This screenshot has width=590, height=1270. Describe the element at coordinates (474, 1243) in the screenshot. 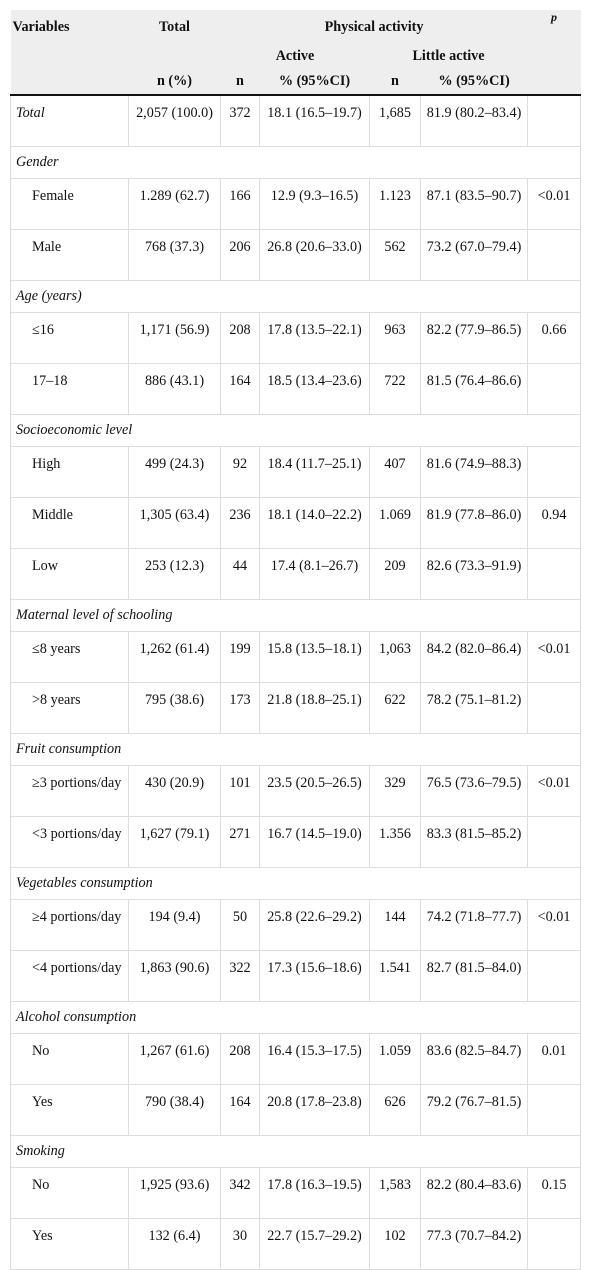

I see `cell-pct-little: 77.3 (70.7–84.2)` at that location.